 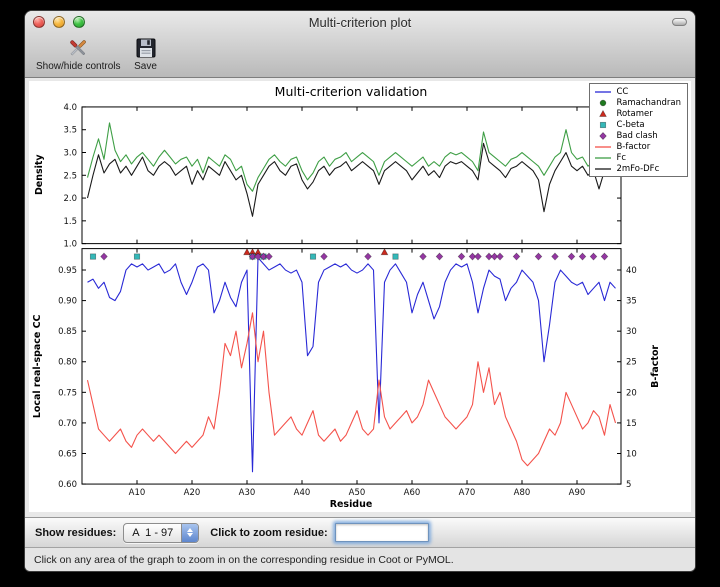 I want to click on zoom-residue-input, so click(x=381, y=532).